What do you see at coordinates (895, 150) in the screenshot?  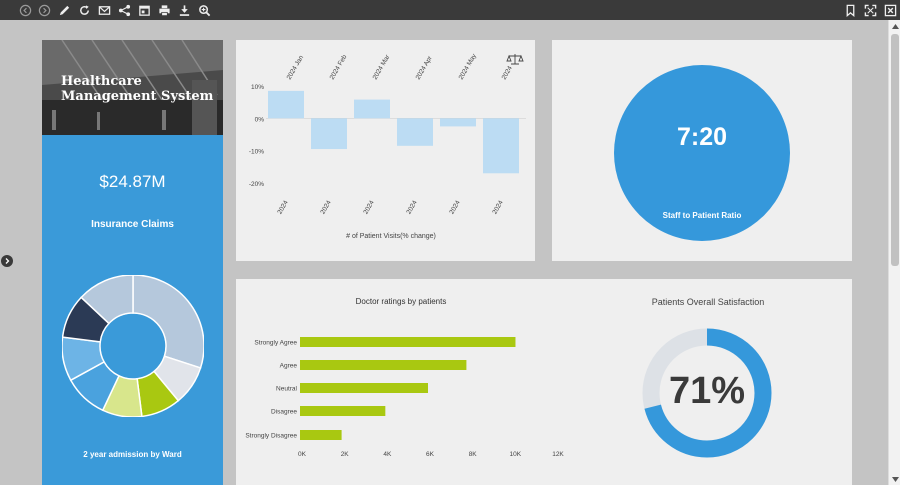 I see `scroll-thumb` at bounding box center [895, 150].